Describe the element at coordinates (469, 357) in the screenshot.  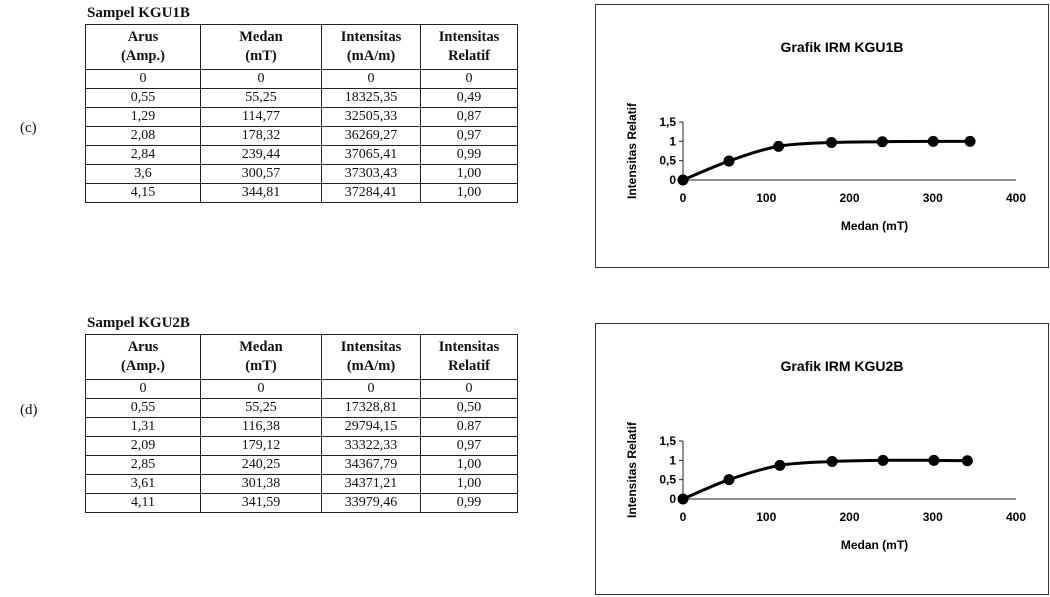
I see `header-intensitas-relatif: Intensitas Relatif` at that location.